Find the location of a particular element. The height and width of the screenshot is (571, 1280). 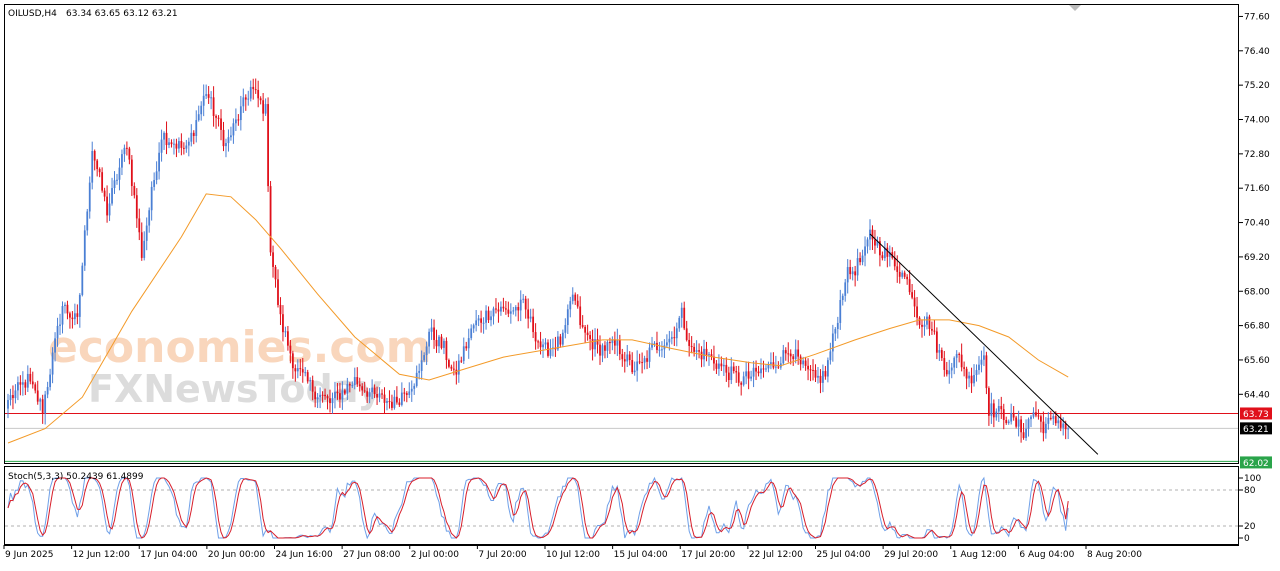

price-tick-label: 66.80 is located at coordinates (1257, 327).